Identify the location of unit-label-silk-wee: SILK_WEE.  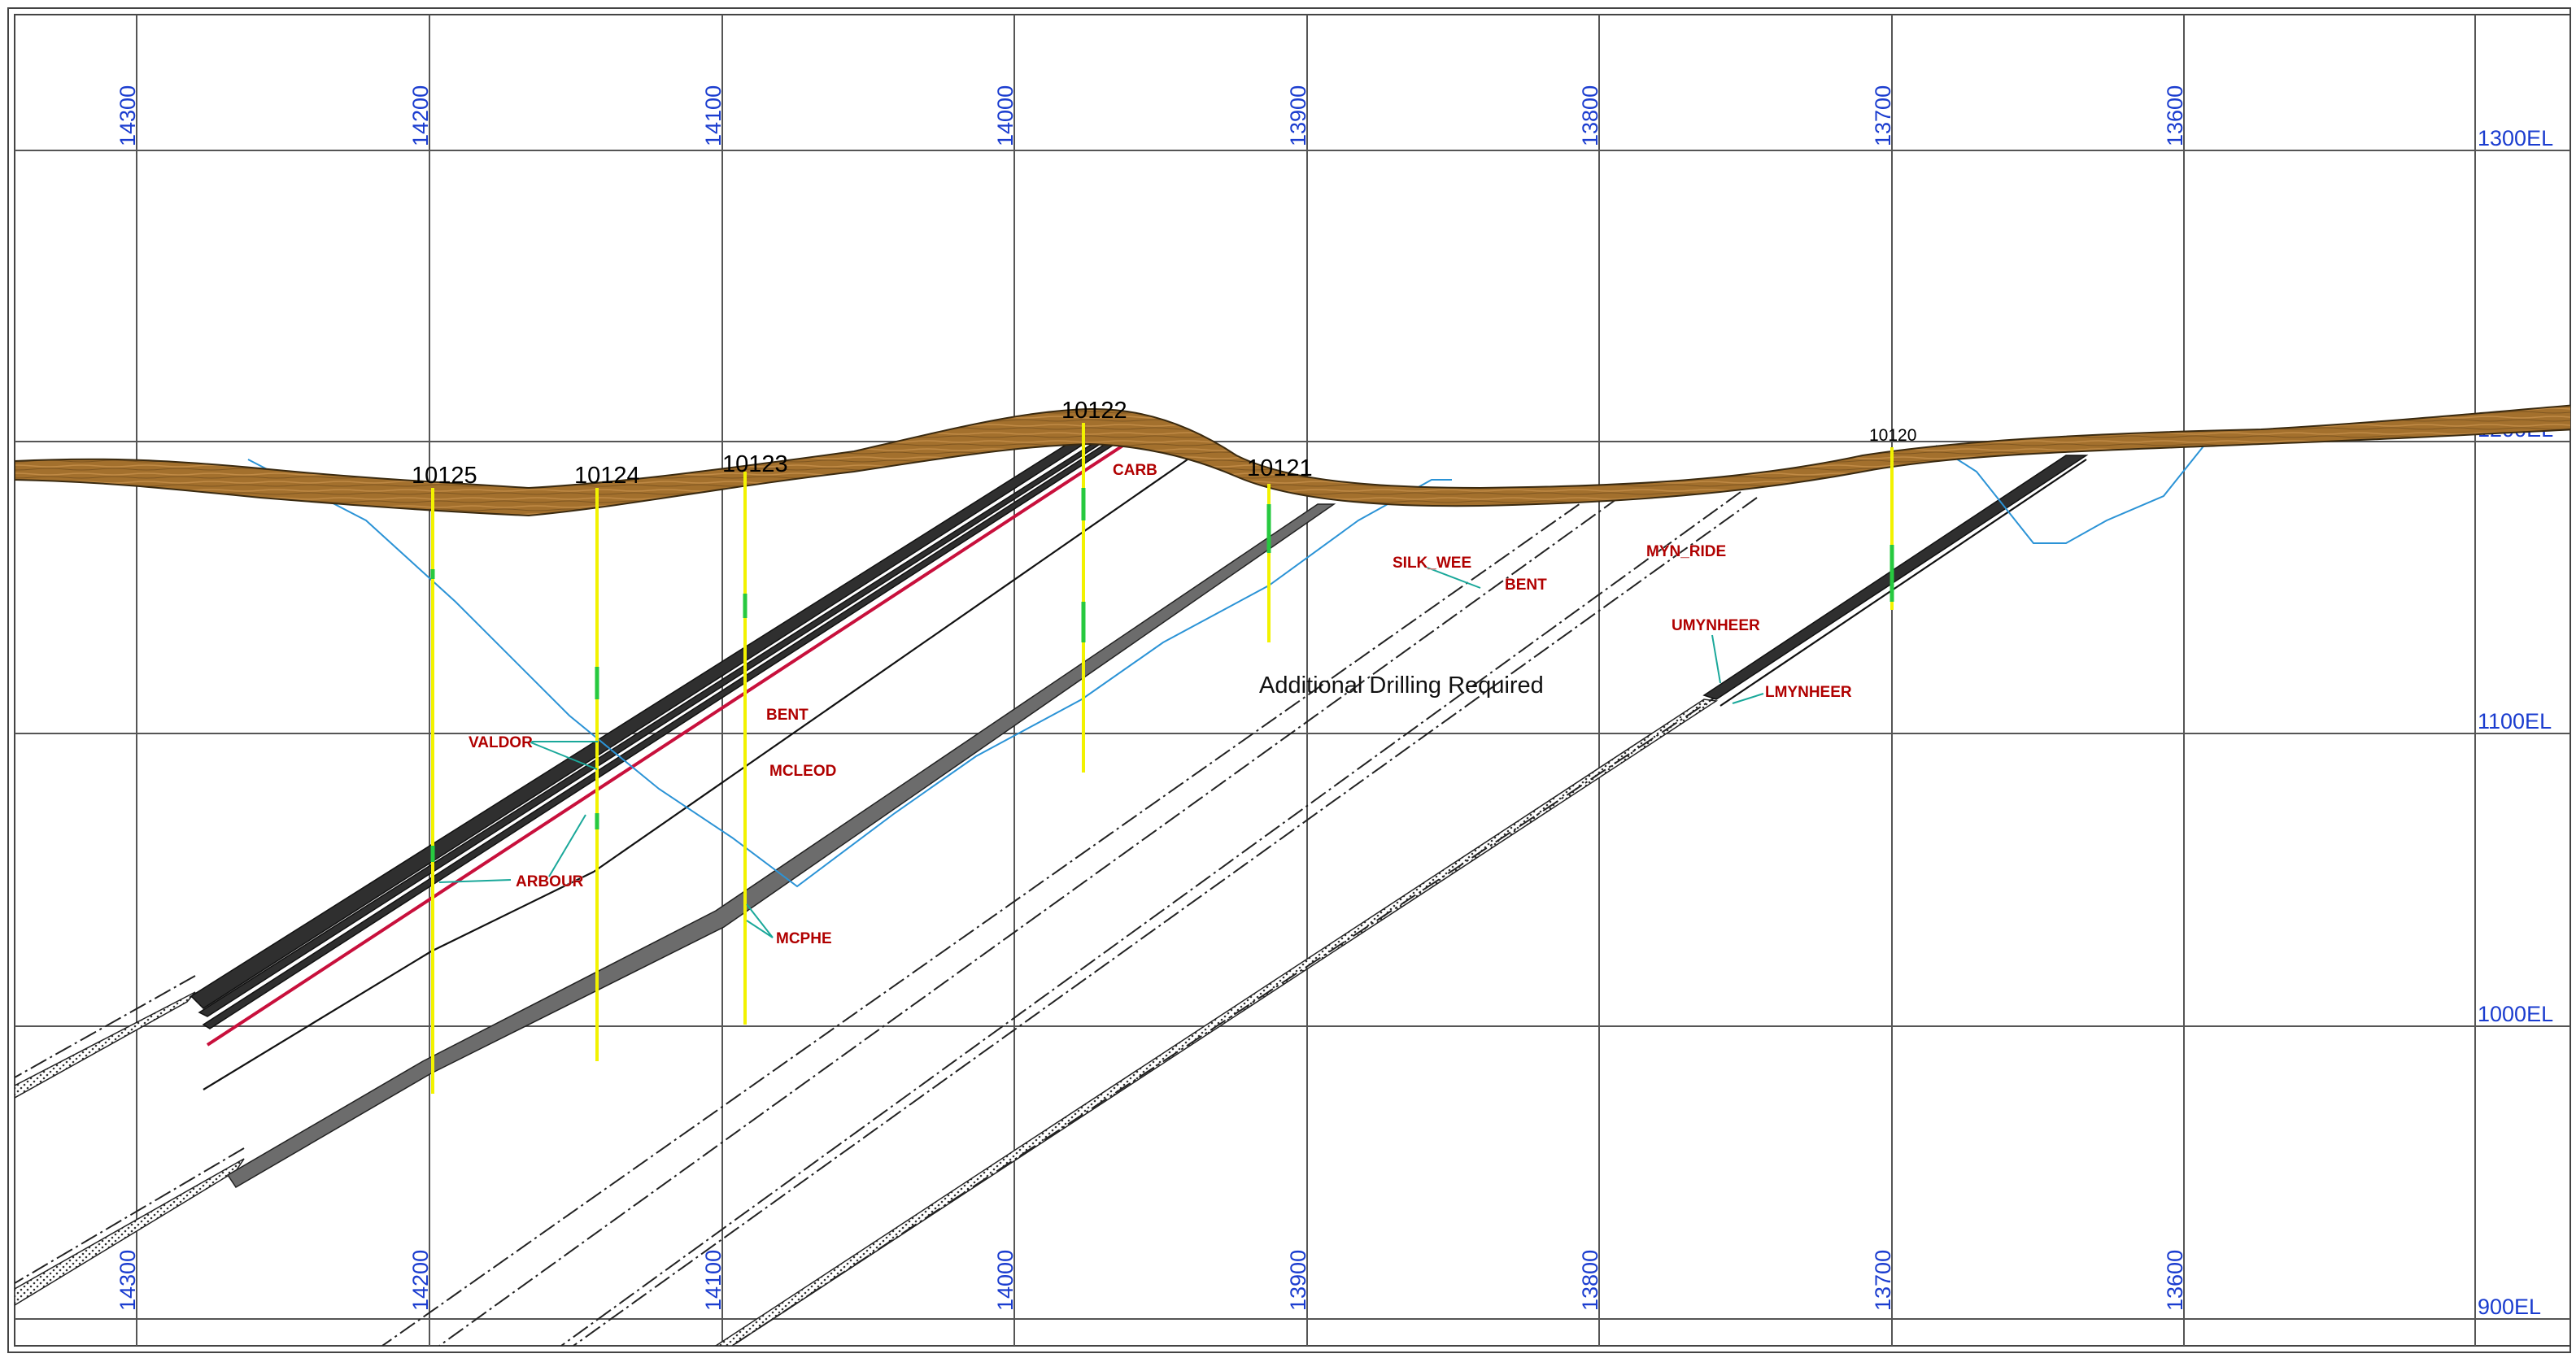
(1432, 563).